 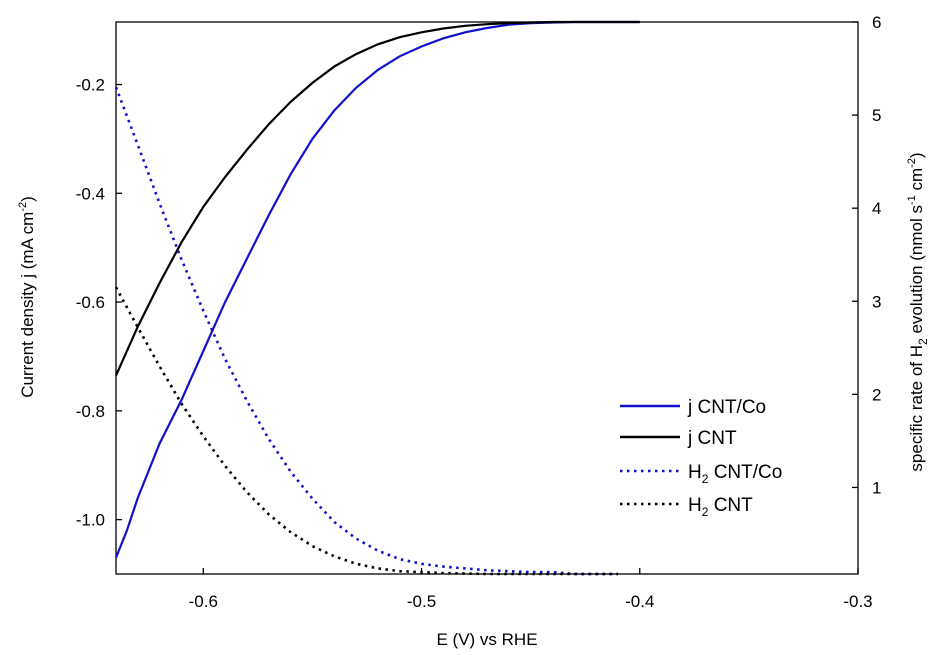 What do you see at coordinates (486, 639) in the screenshot?
I see `x-axis-title: E (V) vs RHE` at bounding box center [486, 639].